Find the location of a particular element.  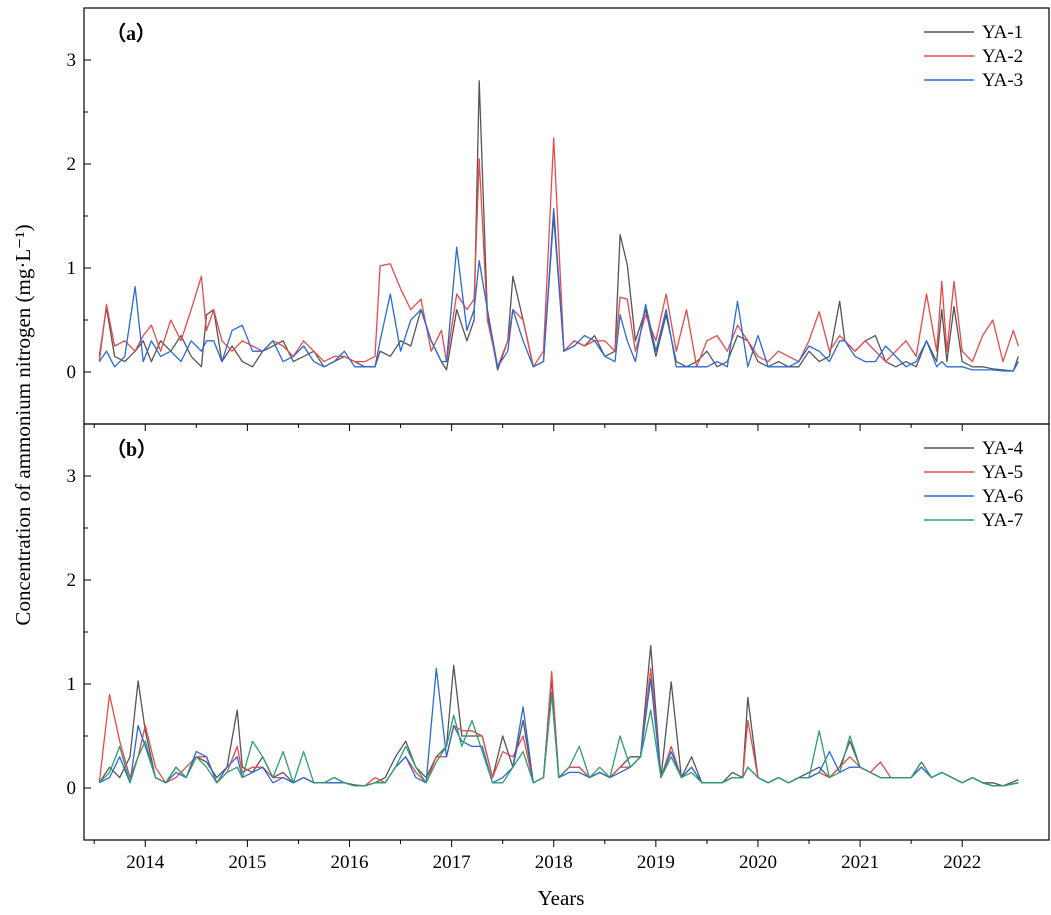

legend-label-ya-5: YA-5 is located at coordinates (1002, 472).